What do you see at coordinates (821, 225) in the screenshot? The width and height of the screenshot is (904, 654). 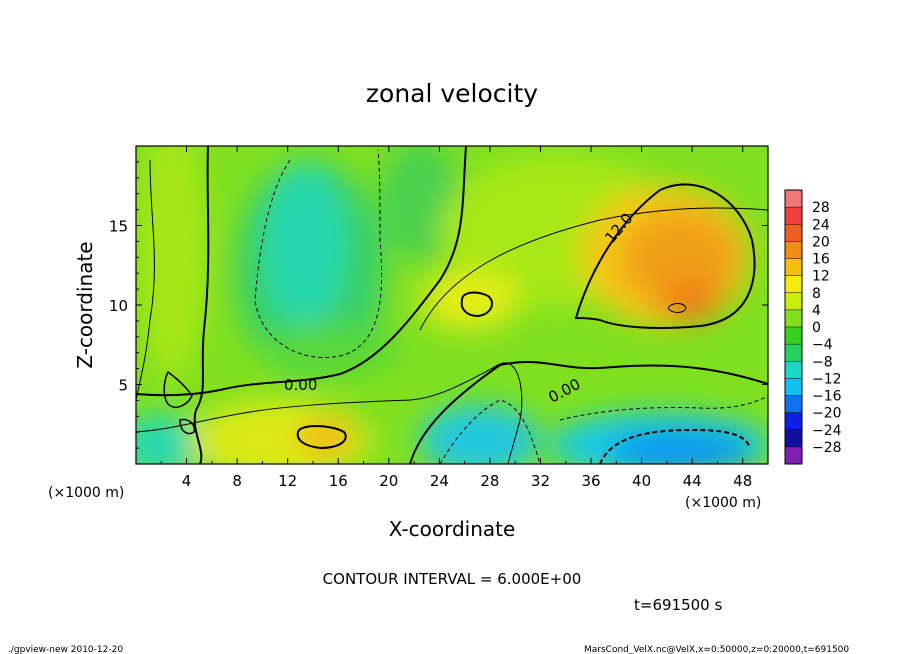 I see `colorbar-label-1: 24` at bounding box center [821, 225].